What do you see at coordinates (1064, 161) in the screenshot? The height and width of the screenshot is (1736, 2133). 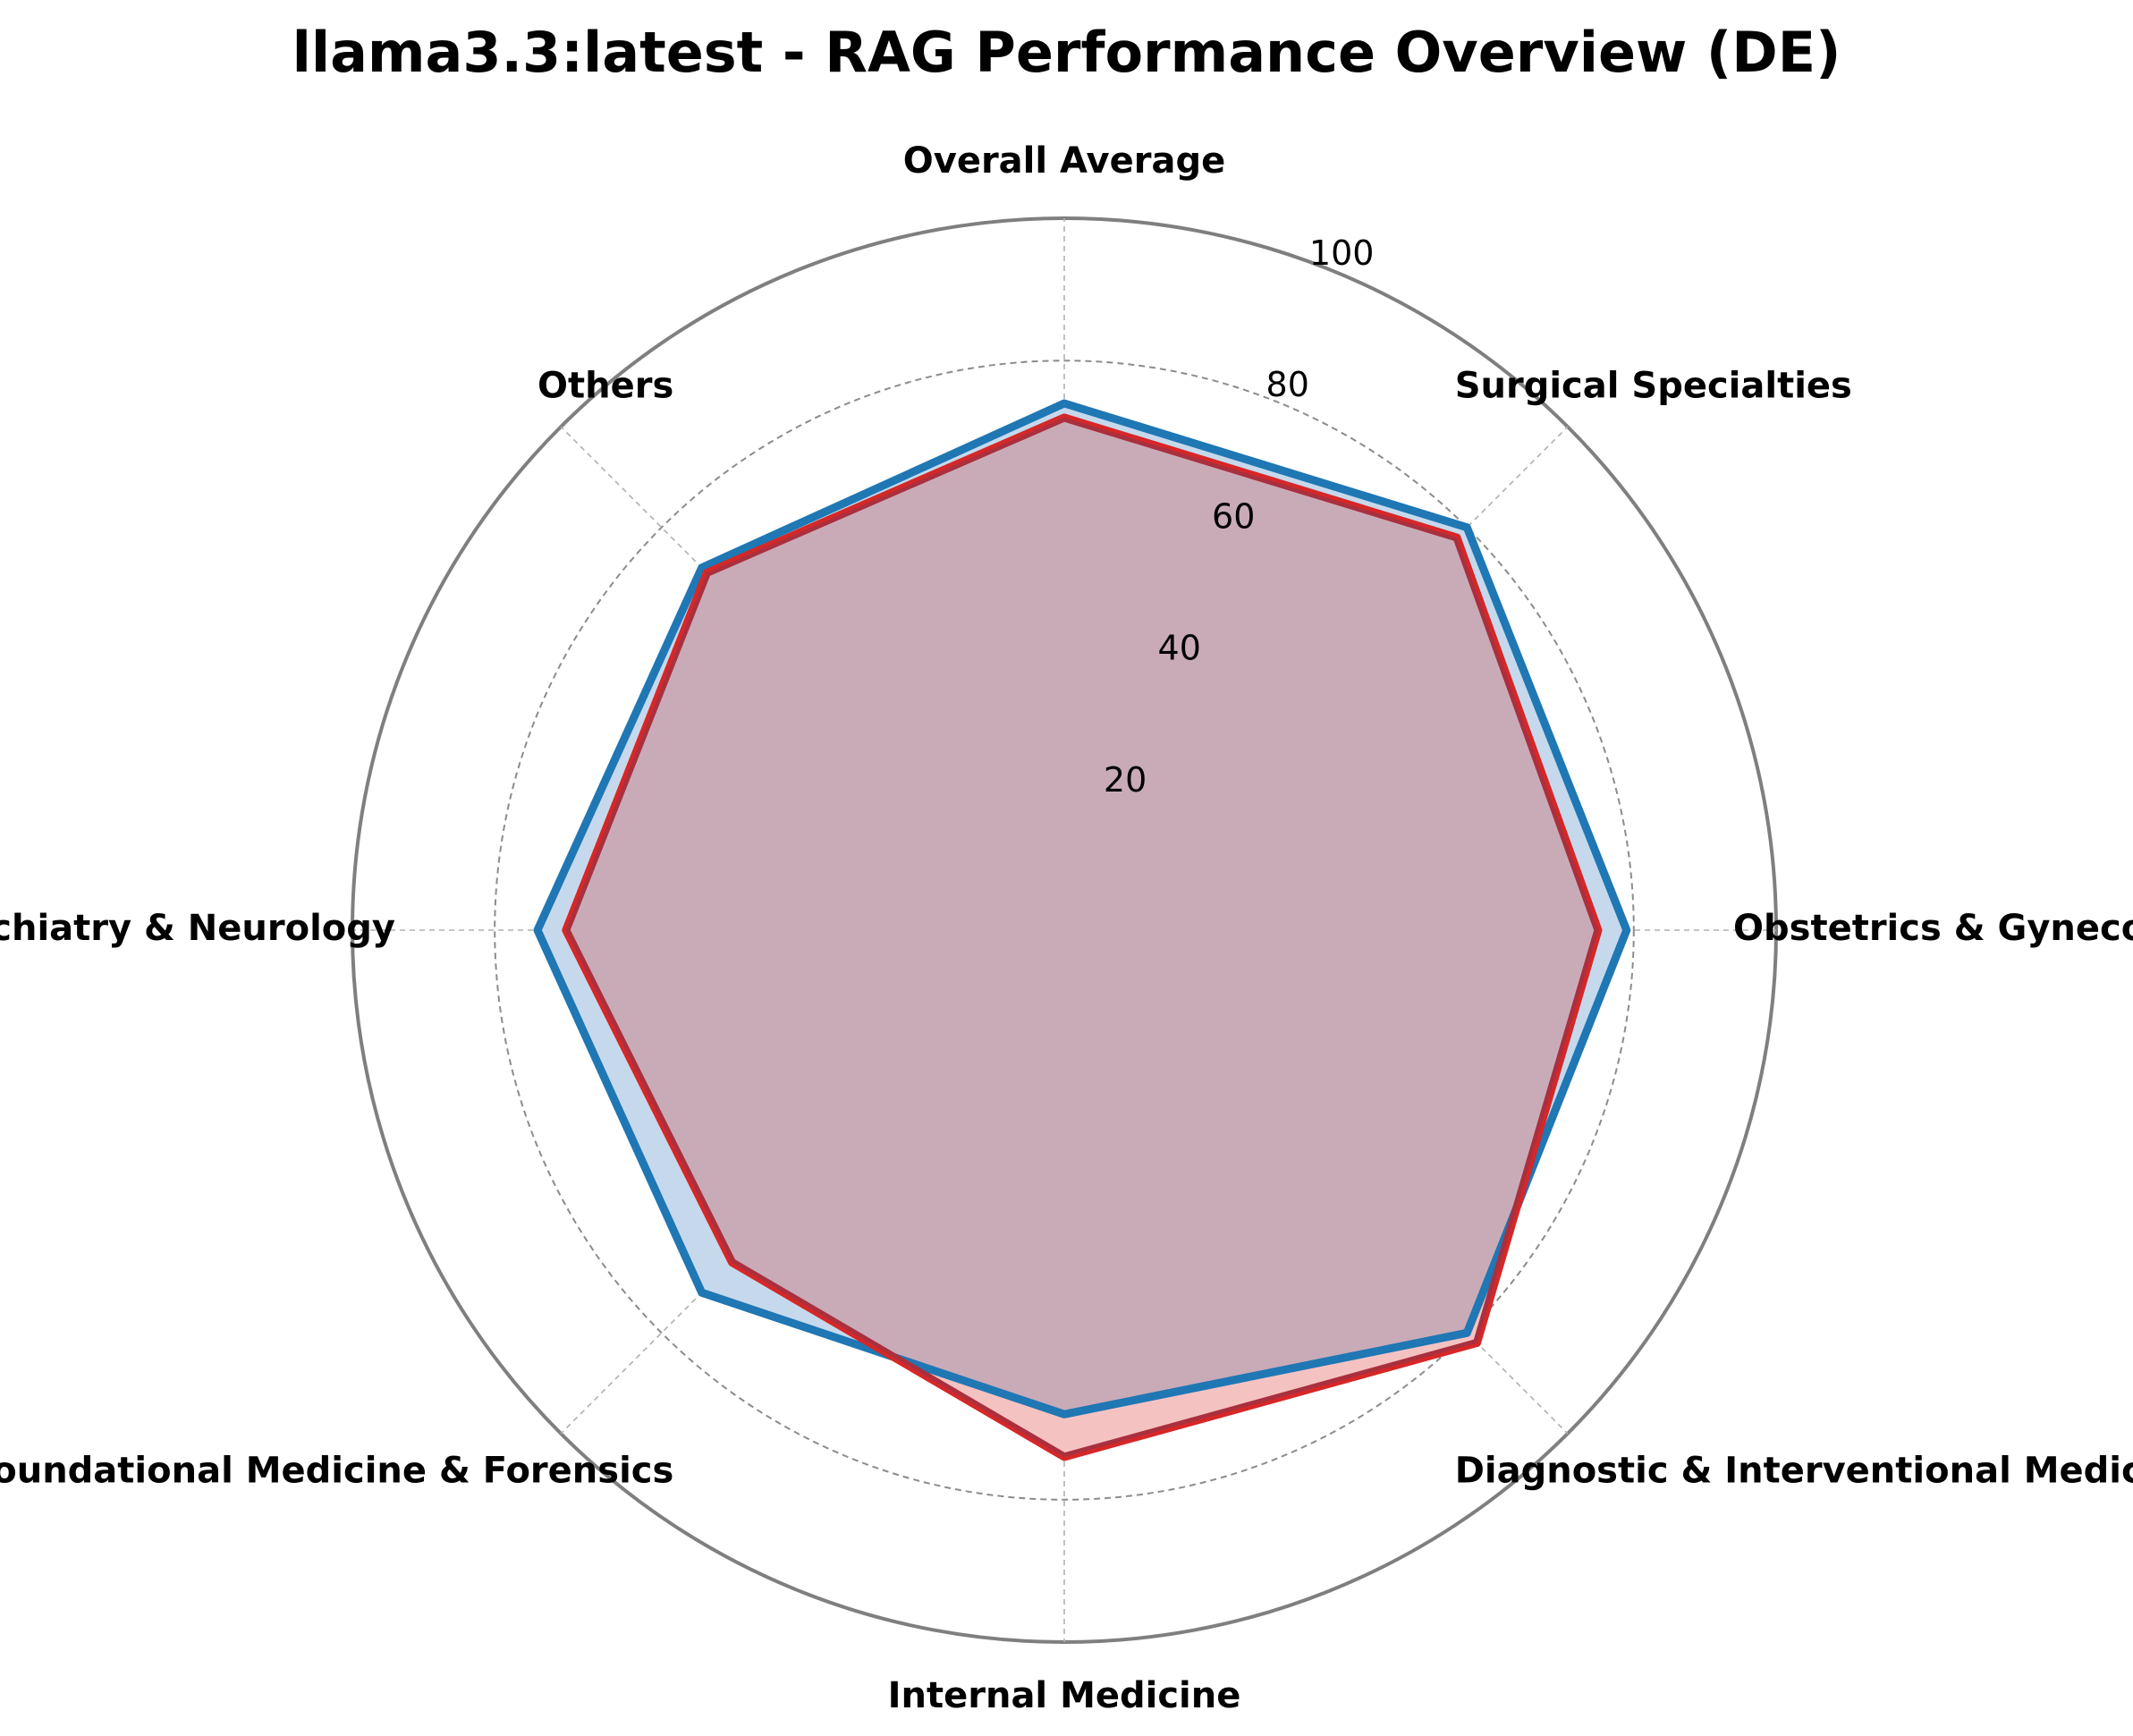 I see `category-label: Overall Average` at bounding box center [1064, 161].